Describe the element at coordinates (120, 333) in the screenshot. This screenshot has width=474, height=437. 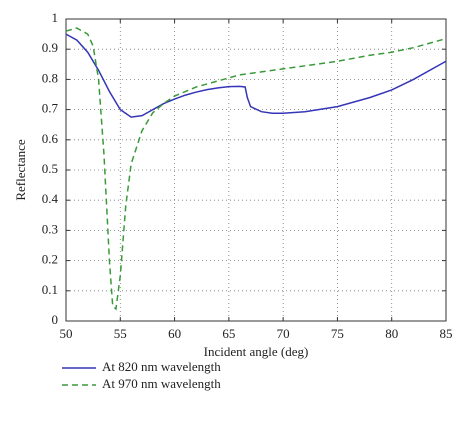
I see `x-tick-label: 55` at that location.